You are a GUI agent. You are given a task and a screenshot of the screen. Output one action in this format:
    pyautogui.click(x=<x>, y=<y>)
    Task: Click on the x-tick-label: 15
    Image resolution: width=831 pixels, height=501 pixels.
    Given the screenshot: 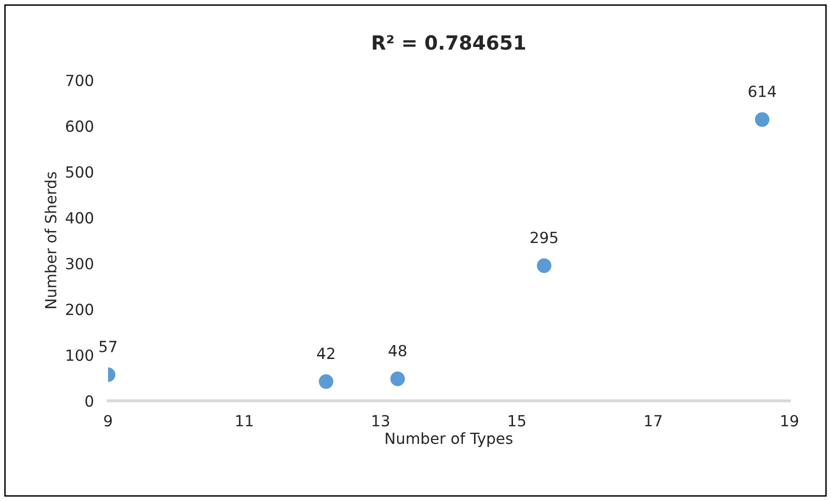 What is the action you would take?
    pyautogui.click(x=517, y=421)
    